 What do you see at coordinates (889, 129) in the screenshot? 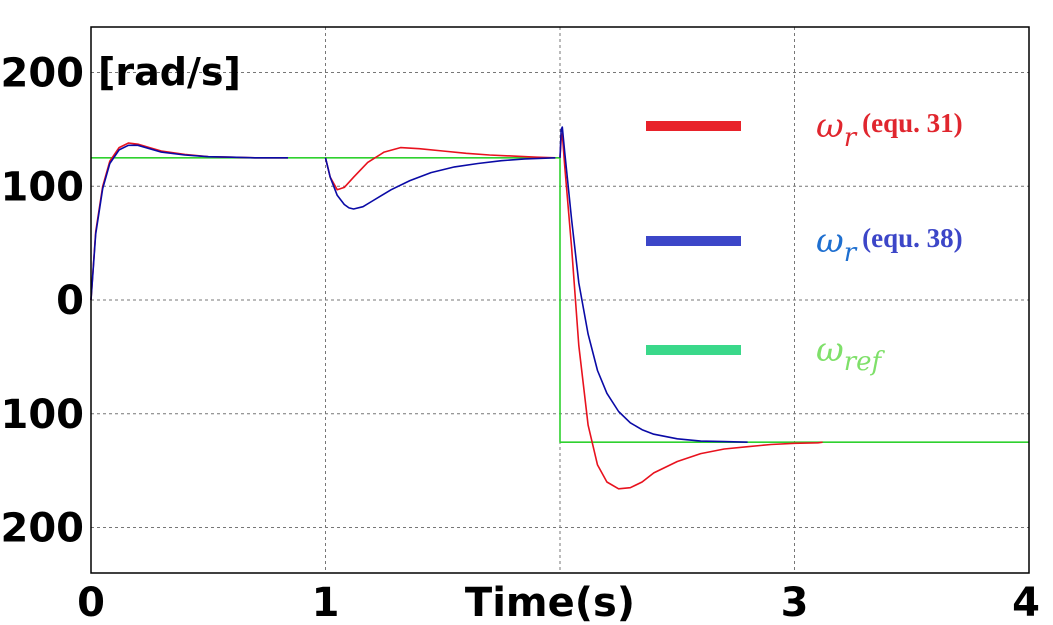
I see `legend-label: ωr (equ. 31)` at bounding box center [889, 129].